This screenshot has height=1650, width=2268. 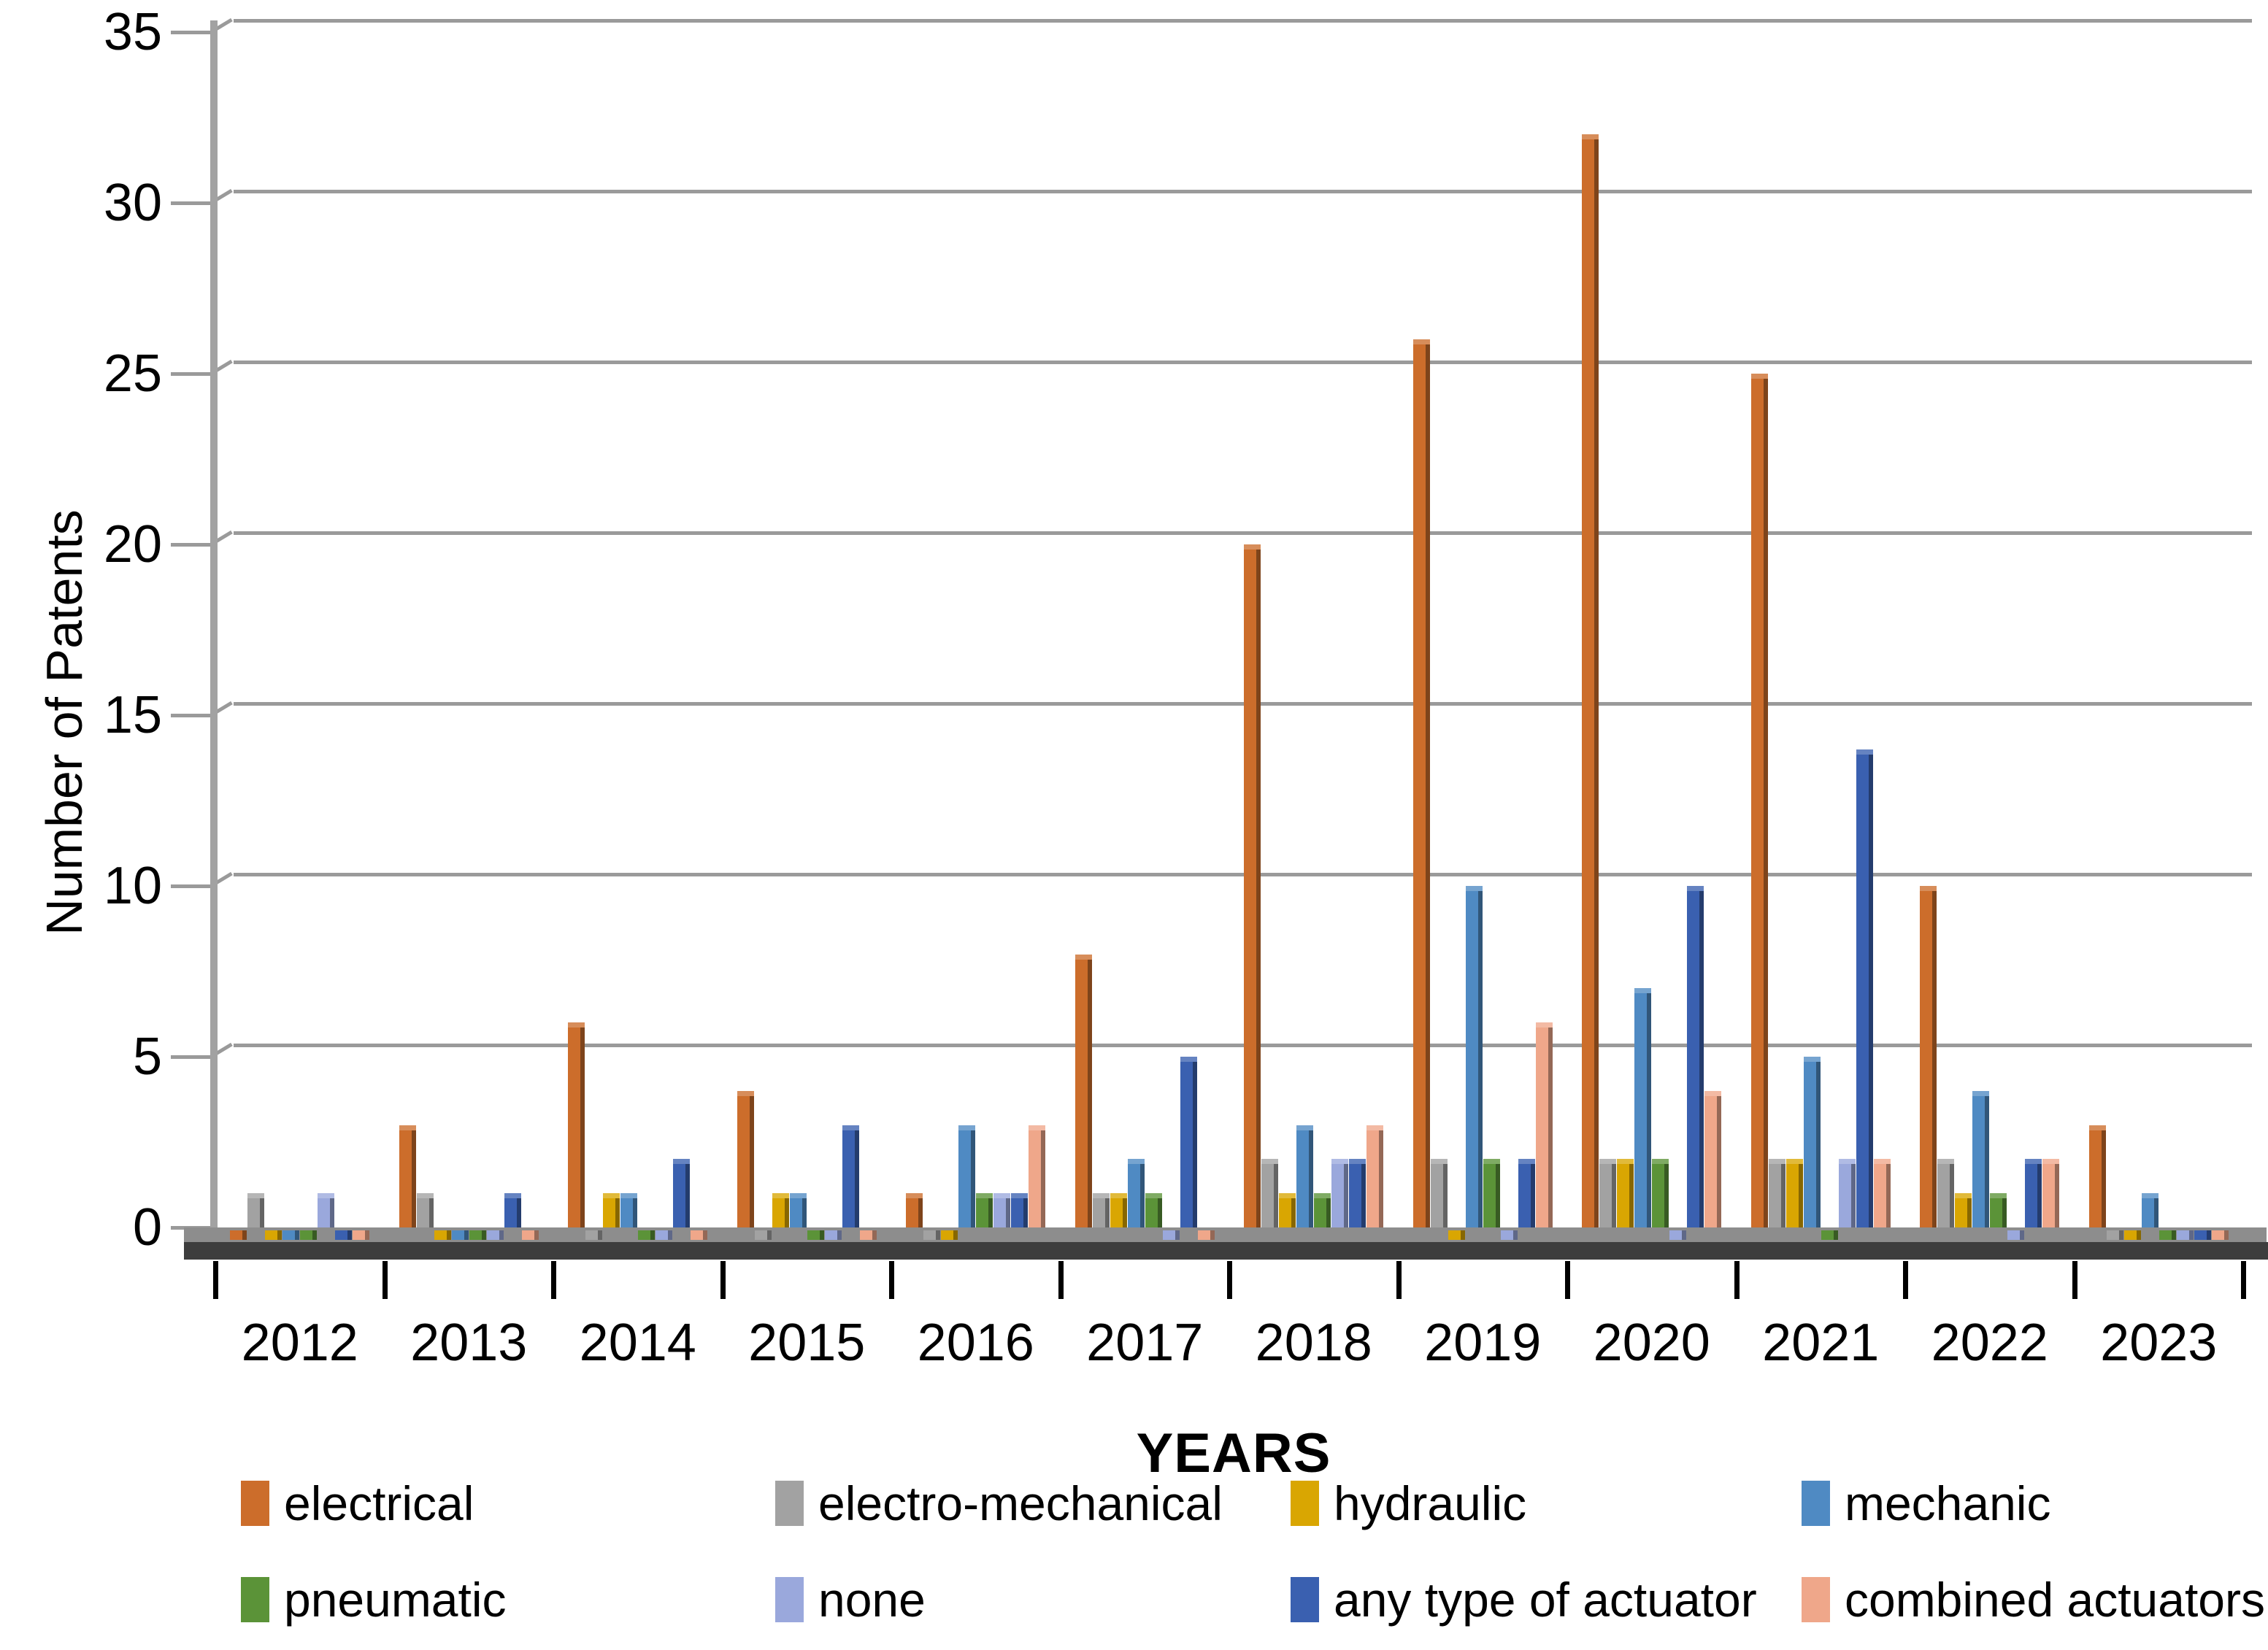 What do you see at coordinates (530, 1235) in the screenshot?
I see `zero-pad-combined-actuators-2013` at bounding box center [530, 1235].